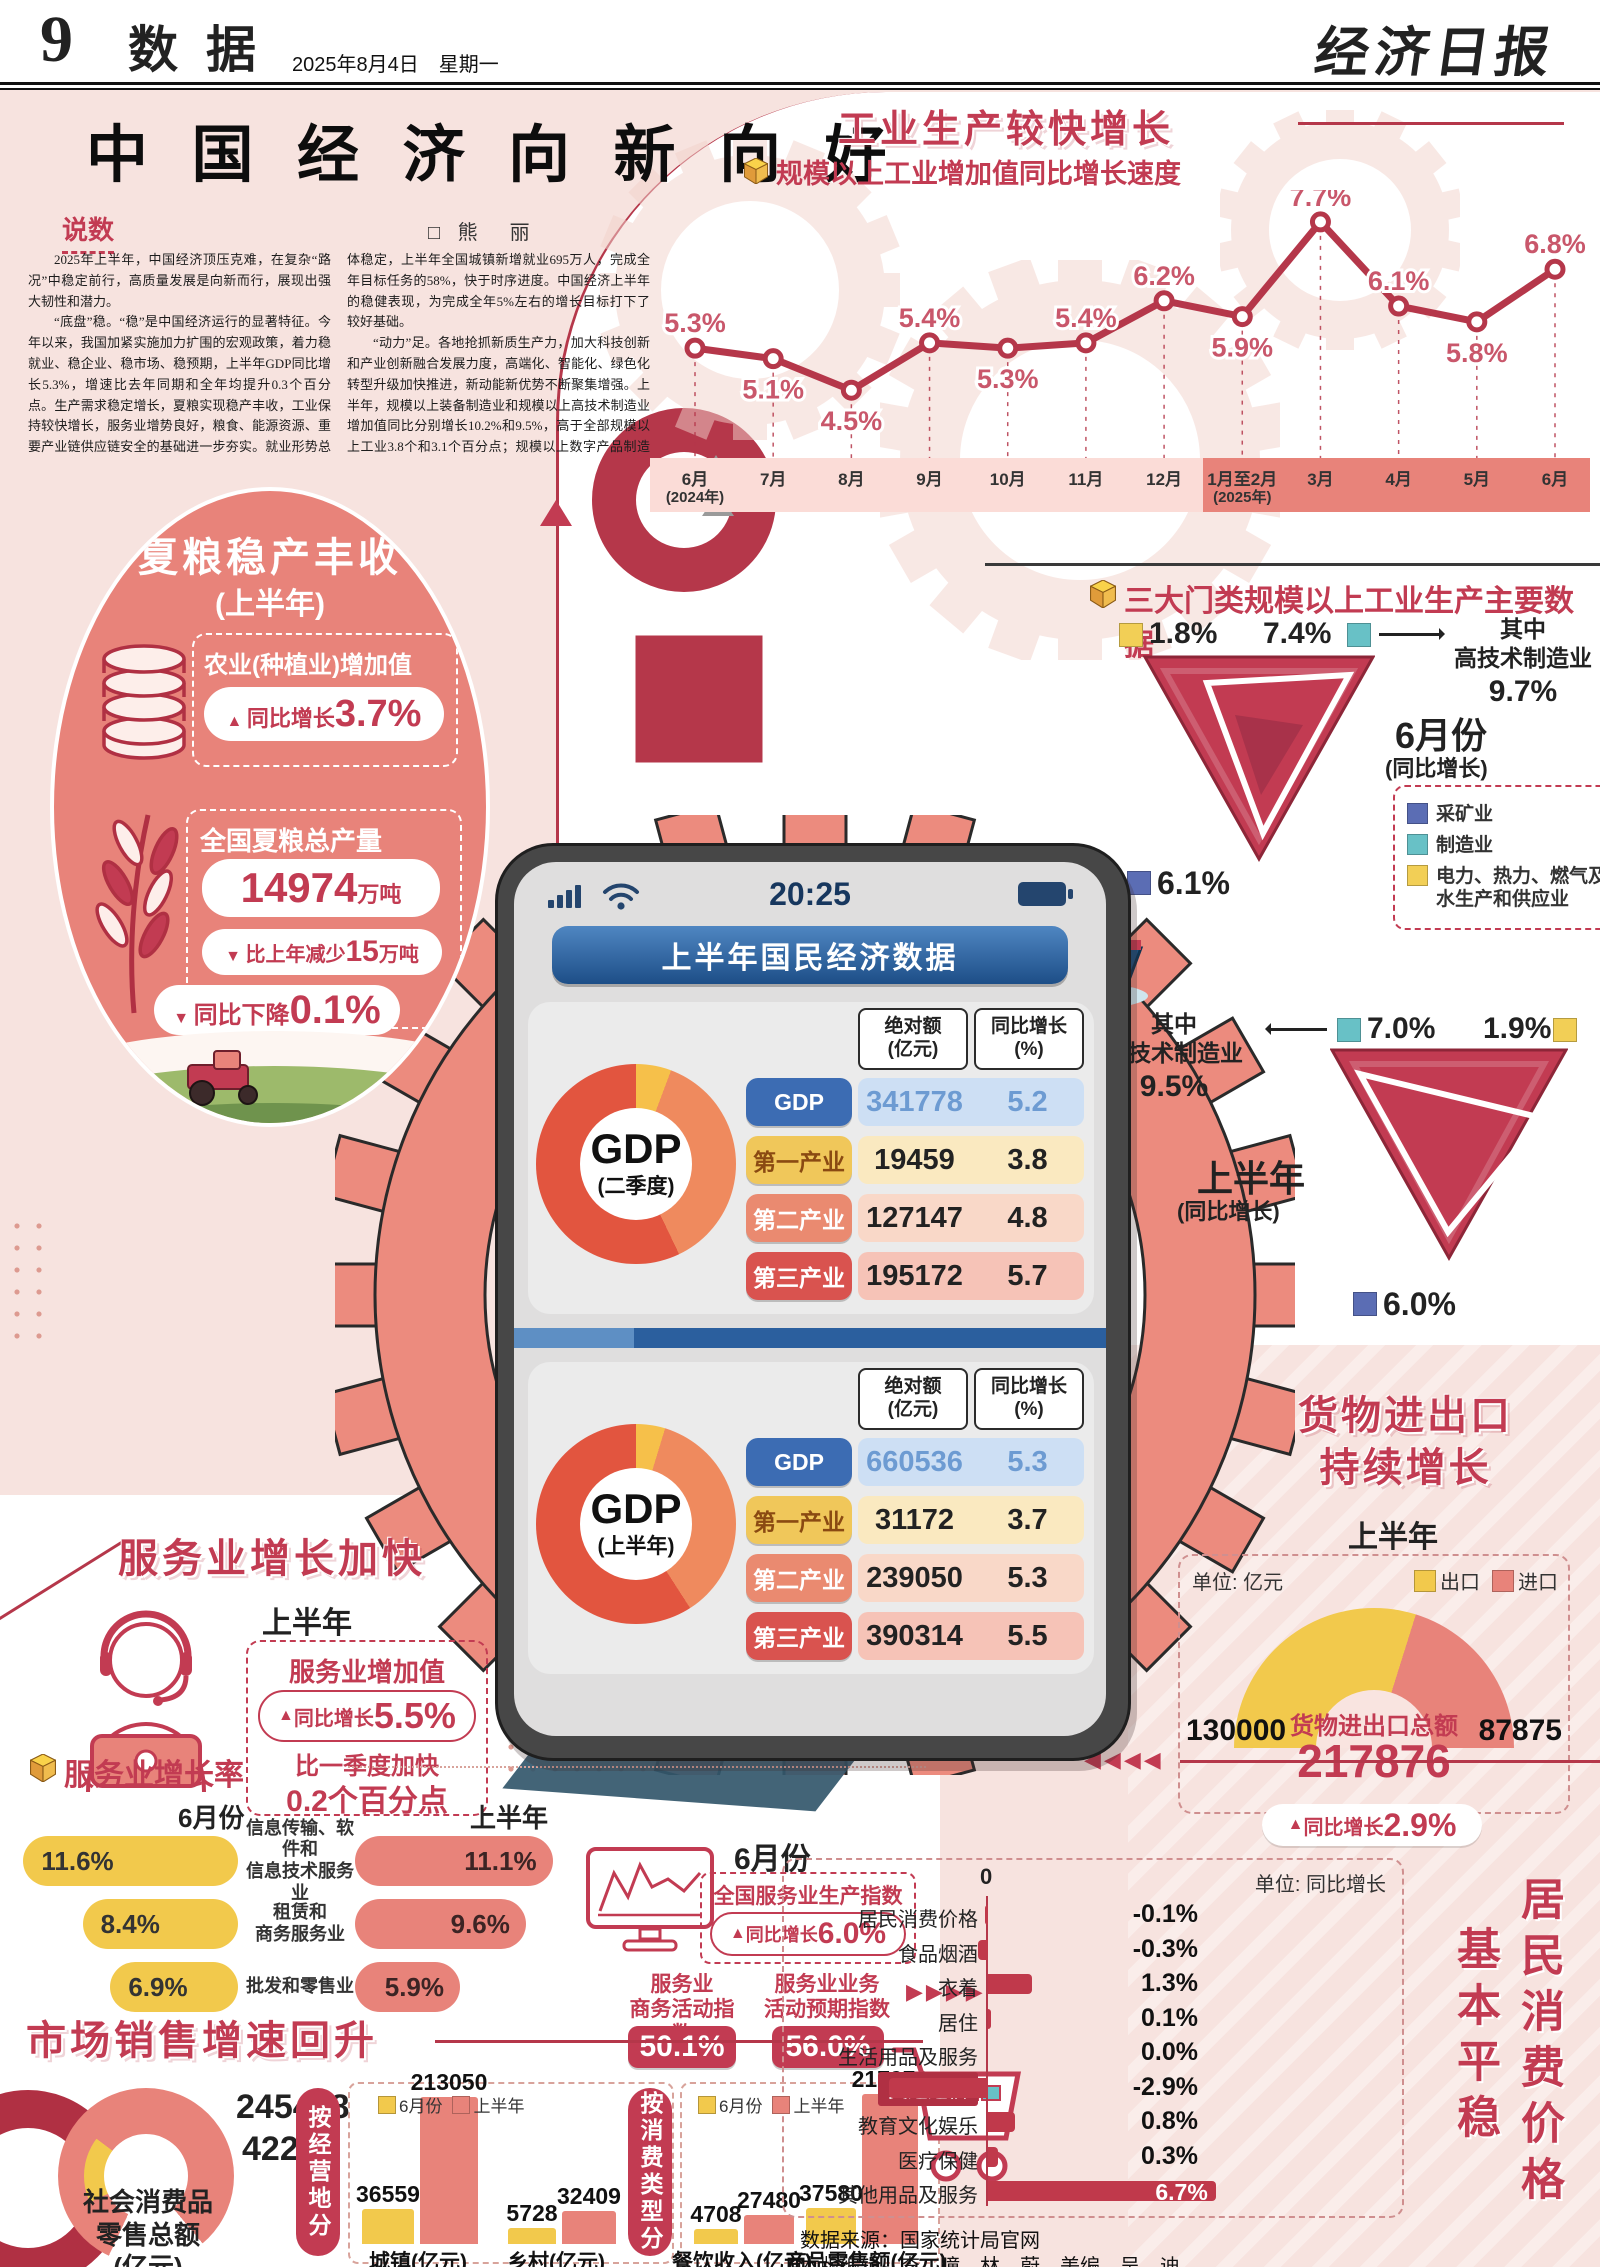 The width and height of the screenshot is (1600, 2267). What do you see at coordinates (650, 1899) in the screenshot?
I see `monitor-chart-icon` at bounding box center [650, 1899].